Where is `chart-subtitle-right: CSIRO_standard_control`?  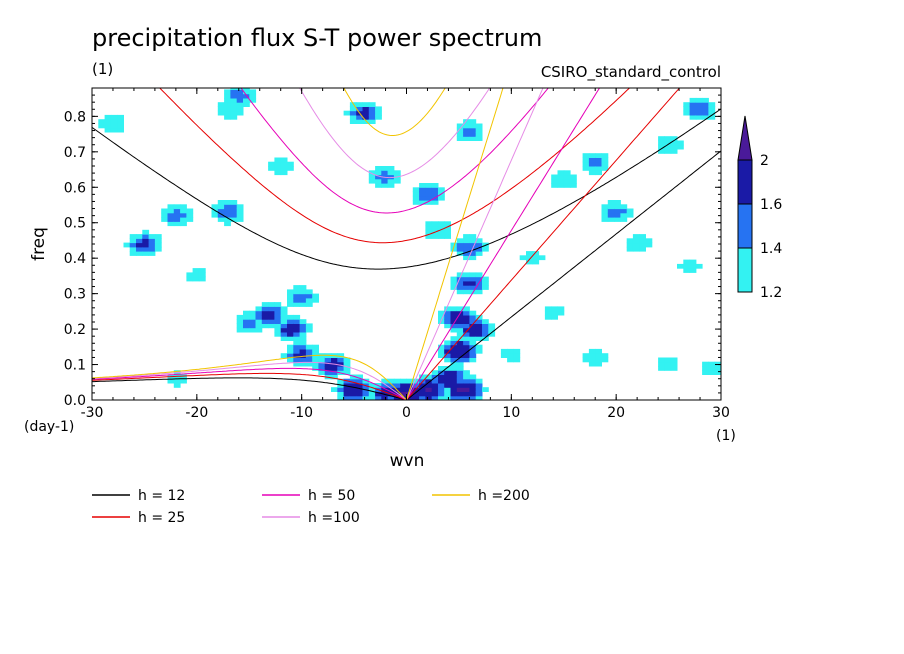 chart-subtitle-right: CSIRO_standard_control is located at coordinates (631, 72).